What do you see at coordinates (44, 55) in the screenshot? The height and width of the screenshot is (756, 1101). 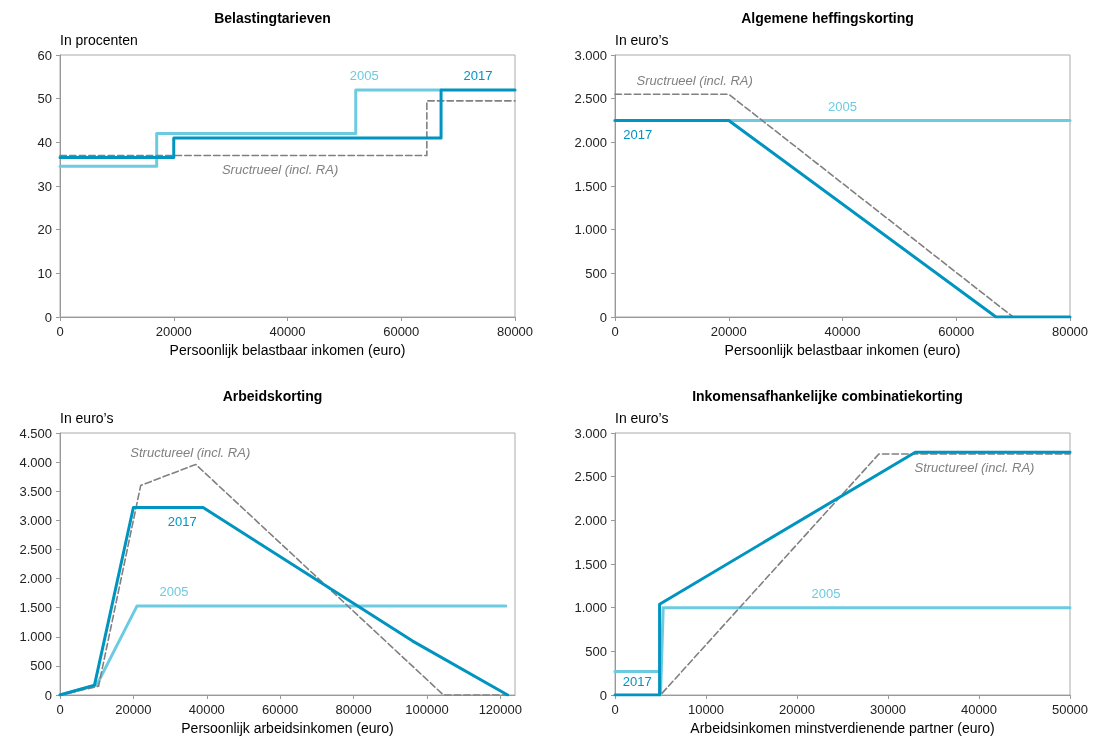 I see `y-tick-label: 60` at bounding box center [44, 55].